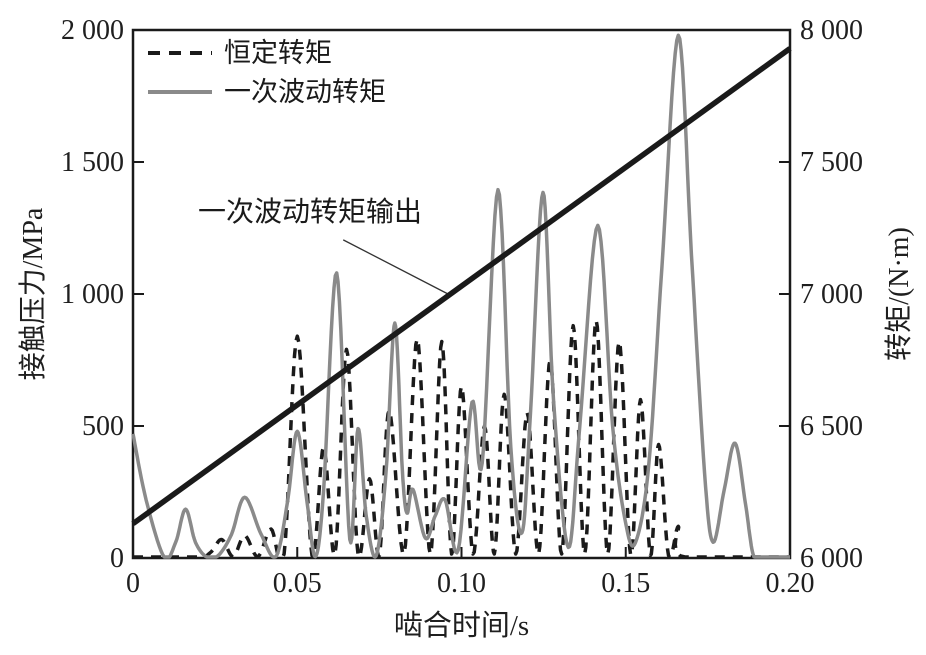  What do you see at coordinates (267, 72) in the screenshot?
I see `legend: 恒定转矩 一次波动转矩` at bounding box center [267, 72].